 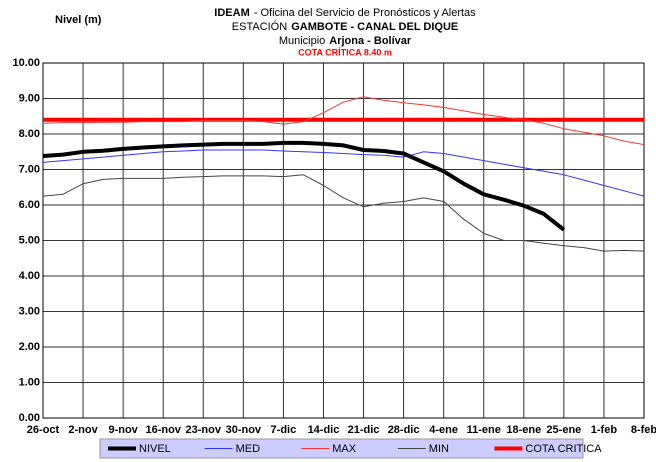 I want to click on y-tick-label: 2.00, so click(x=29, y=347).